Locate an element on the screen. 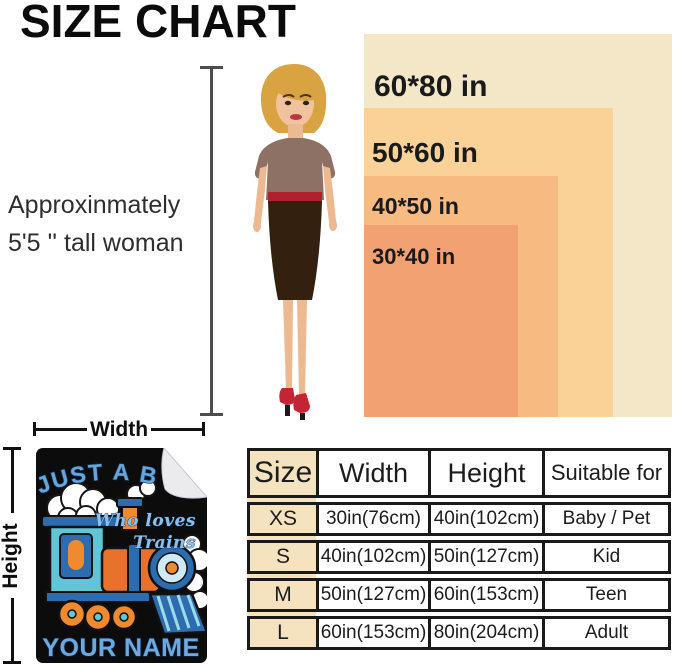 The height and width of the screenshot is (667, 679). cell-width: 60in(153cm) is located at coordinates (372, 633).